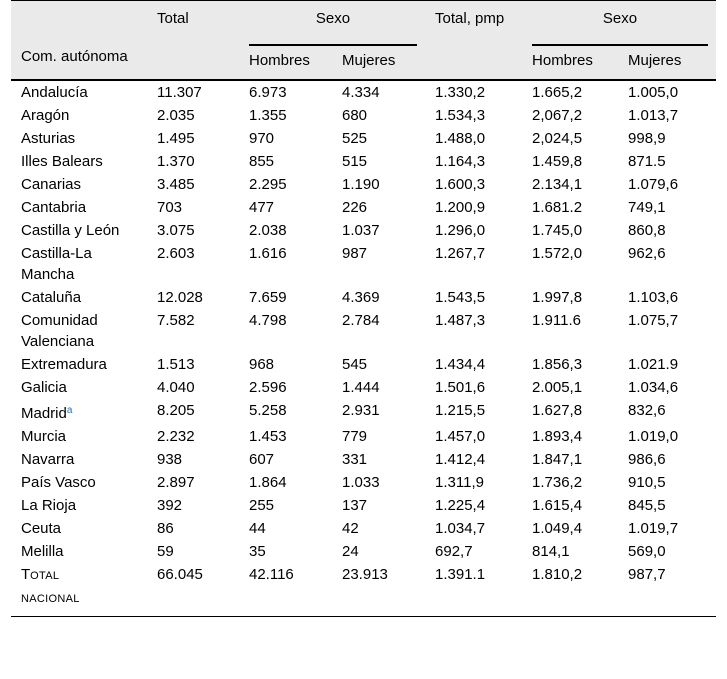 The width and height of the screenshot is (727, 679). What do you see at coordinates (653, 320) in the screenshot?
I see `cell-mujeres-pmp: 1.075,7` at bounding box center [653, 320].